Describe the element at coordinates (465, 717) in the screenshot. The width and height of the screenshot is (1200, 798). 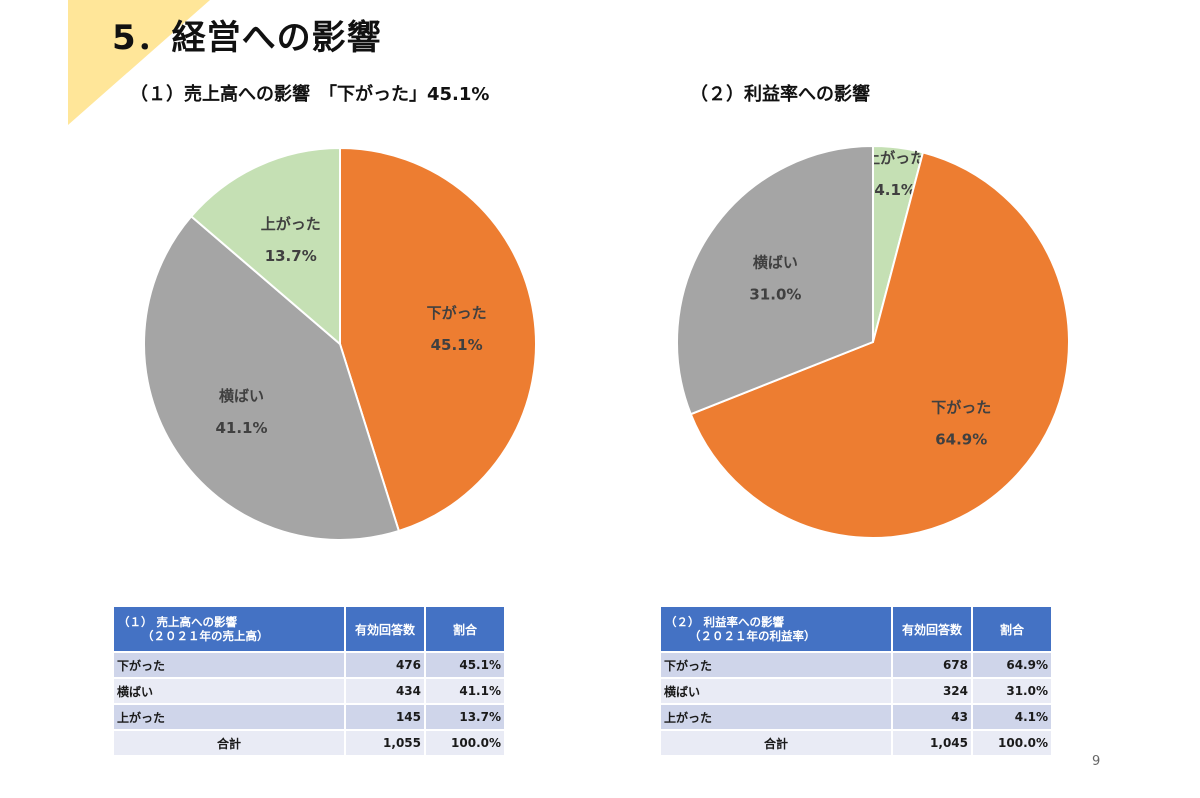
I see `row-ratio: 13.7%` at that location.